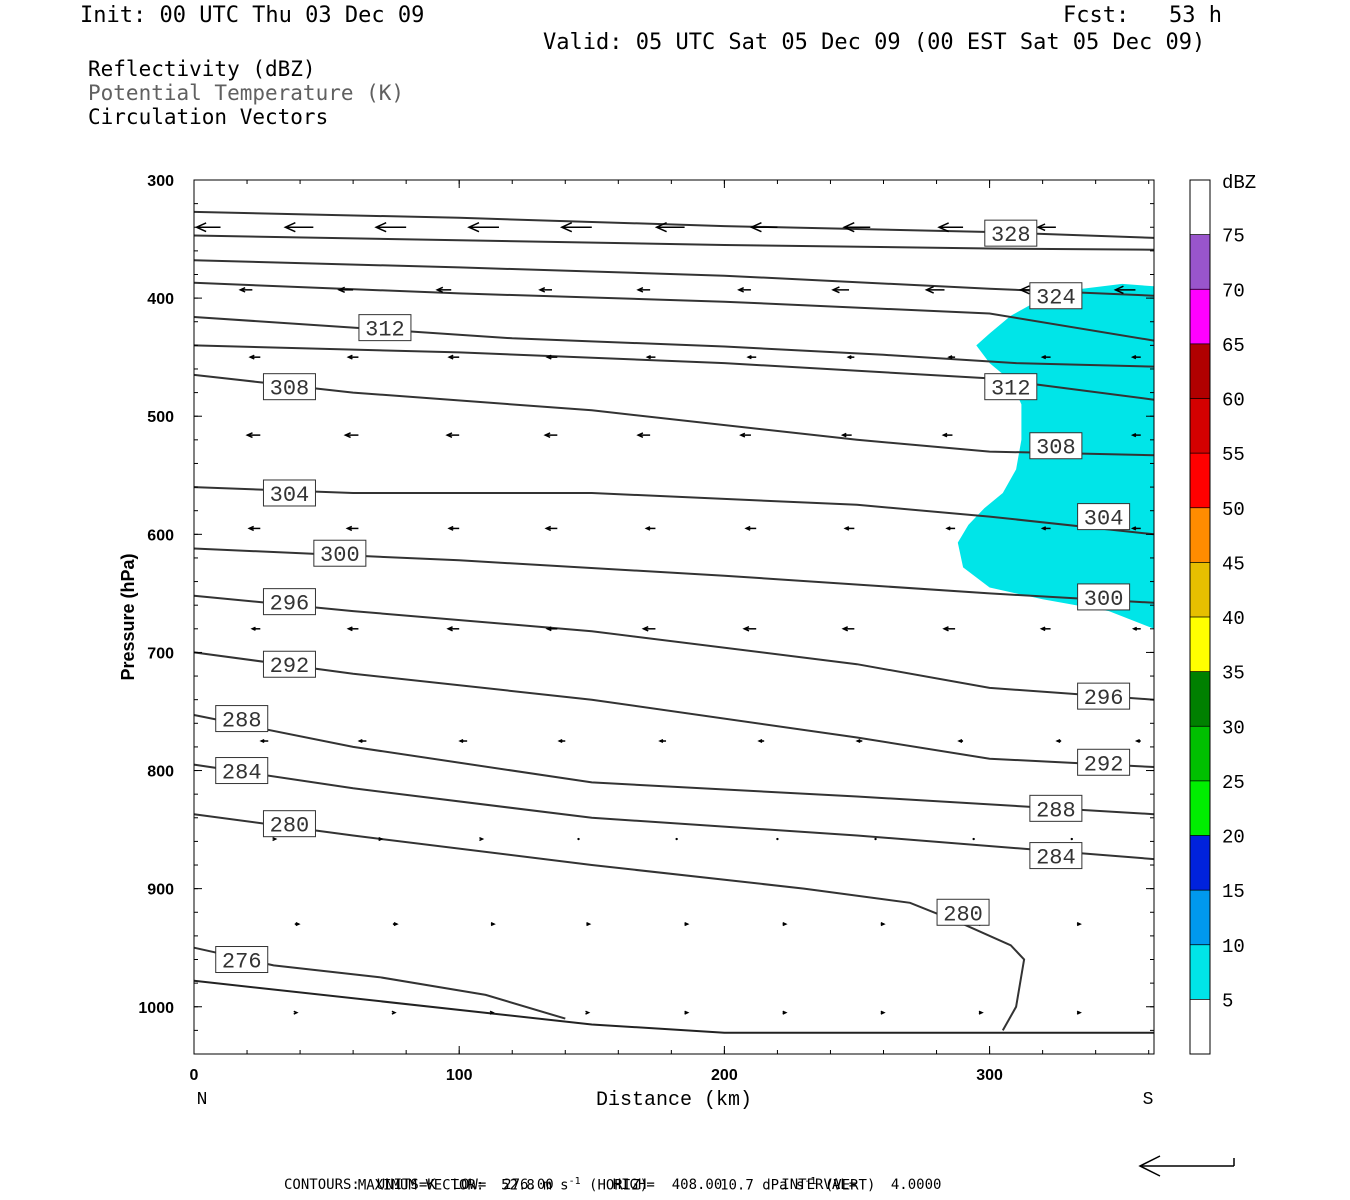 Image resolution: width=1350 pixels, height=1200 pixels. What do you see at coordinates (574, 1181) in the screenshot?
I see `sup-1: -1` at bounding box center [574, 1181].